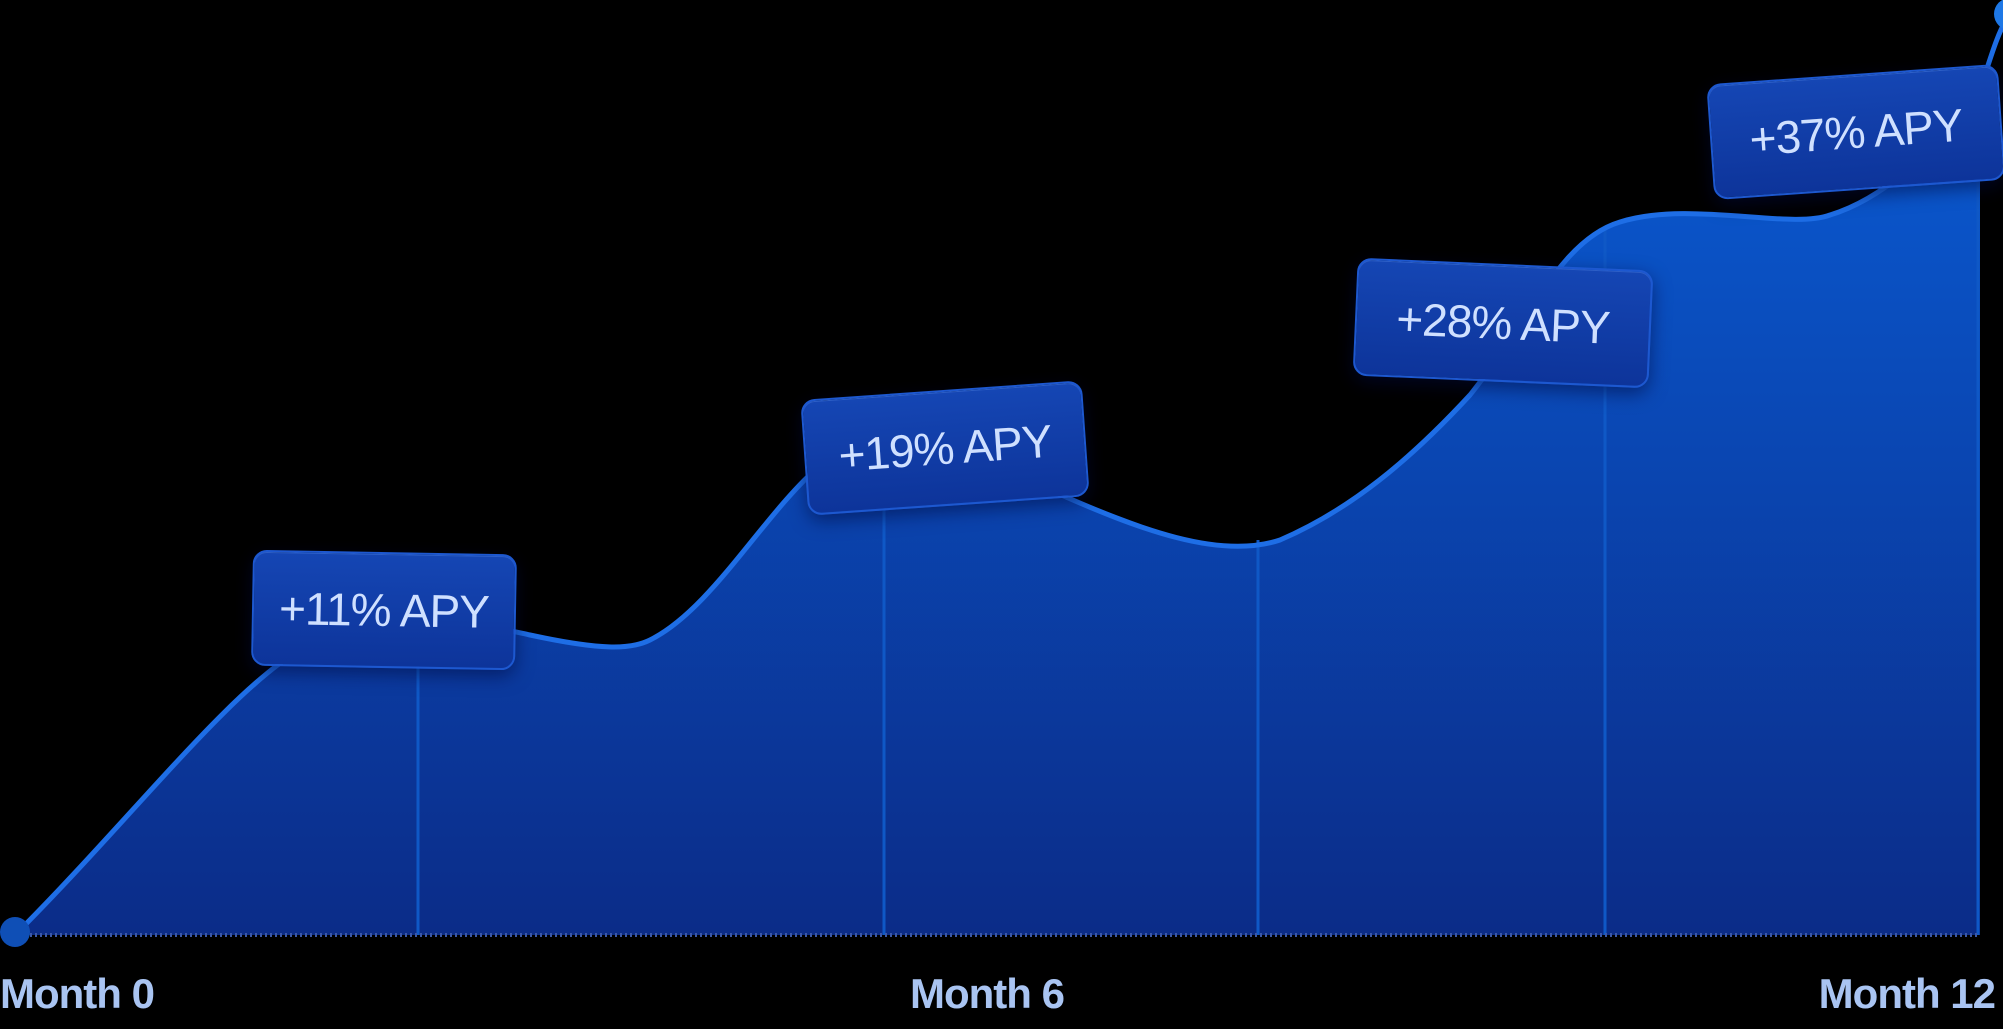  Describe the element at coordinates (1503, 323) in the screenshot. I see `apy-label-month-8: +28% APY` at that location.